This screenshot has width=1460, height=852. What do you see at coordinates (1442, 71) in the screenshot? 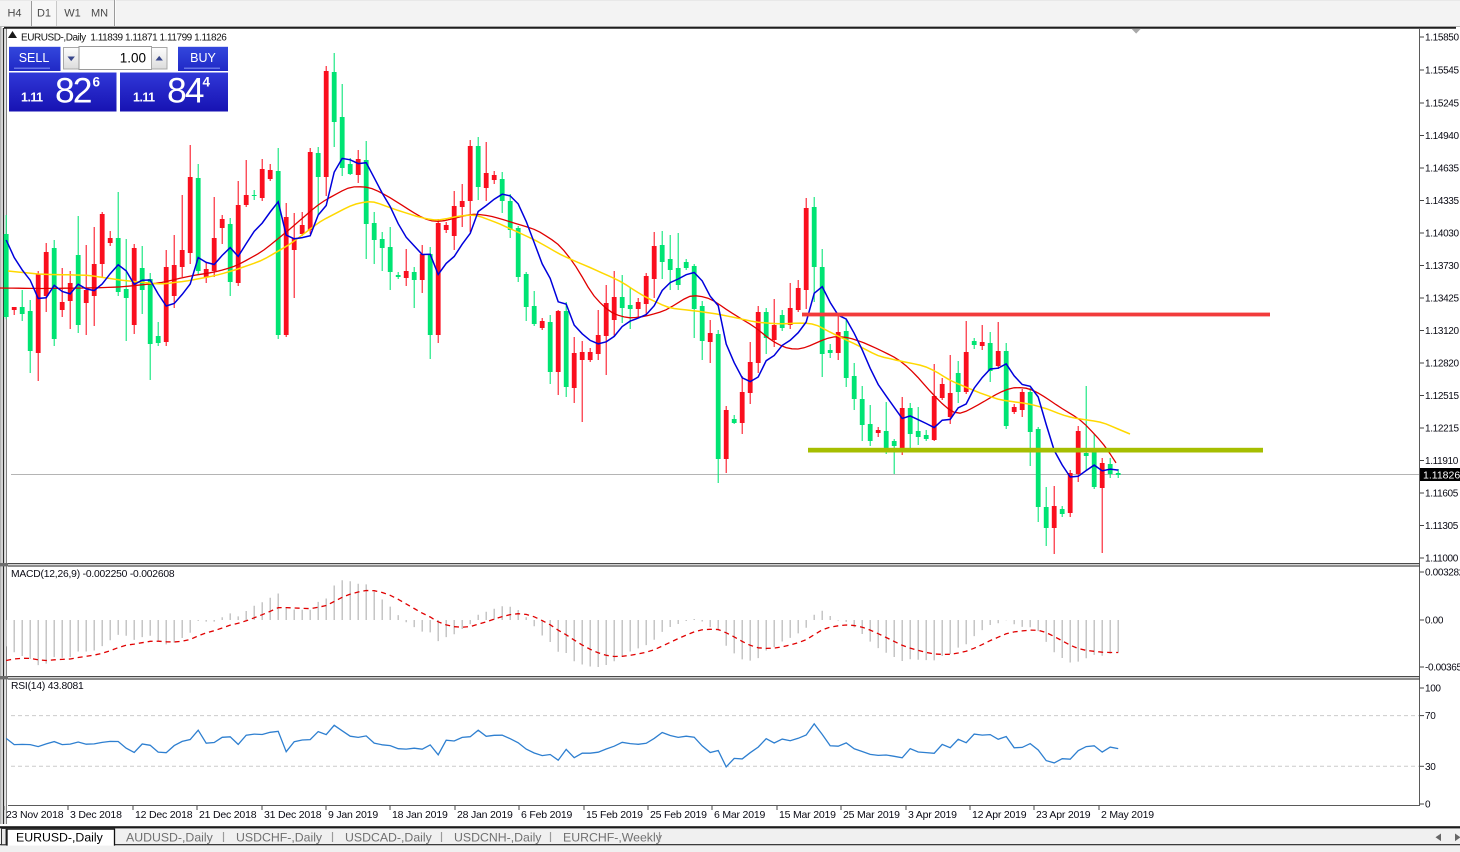
I see `svg-text: 1.15545` at bounding box center [1442, 71].